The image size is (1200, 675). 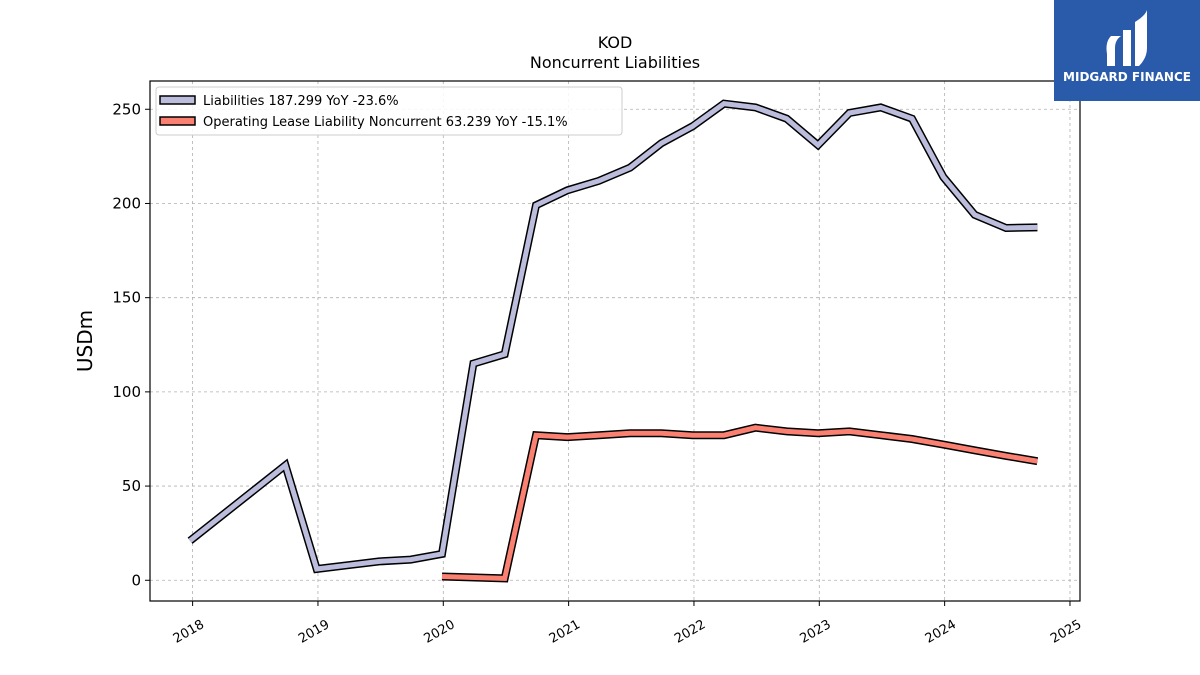 I want to click on legend-label: Liabilities 187.299 YoY -23.6%, so click(x=301, y=101).